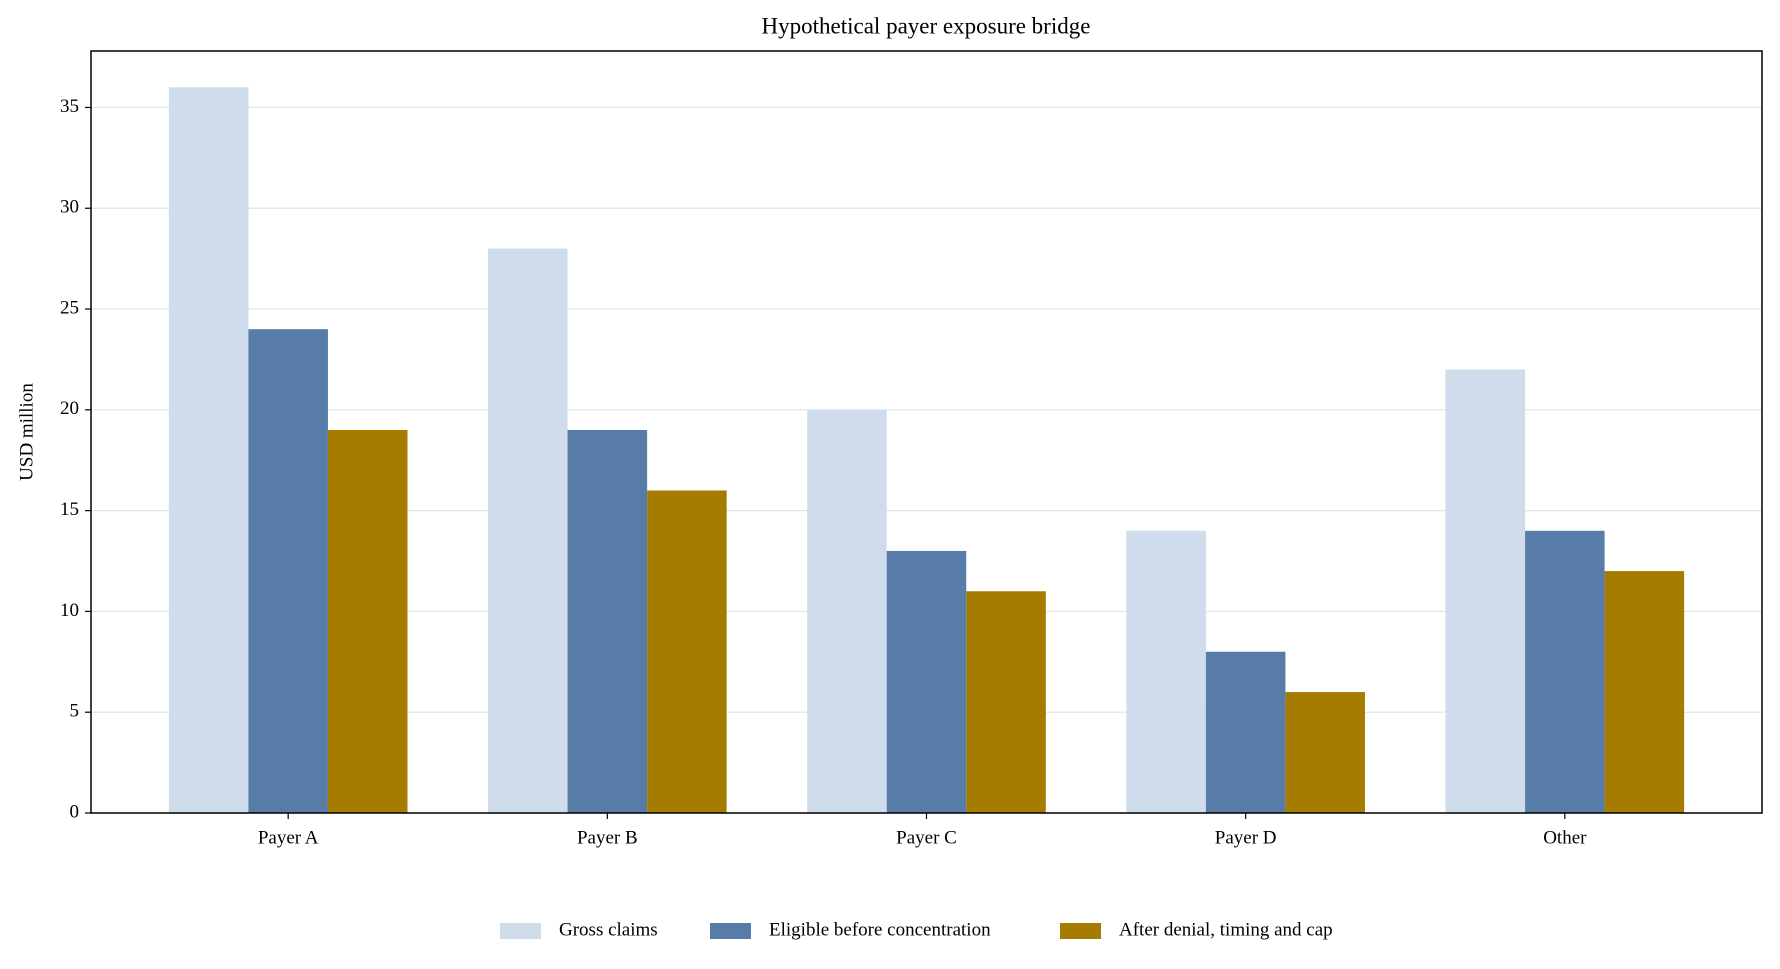 The image size is (1780, 969). What do you see at coordinates (69, 307) in the screenshot?
I see `y-tick-label: 25` at bounding box center [69, 307].